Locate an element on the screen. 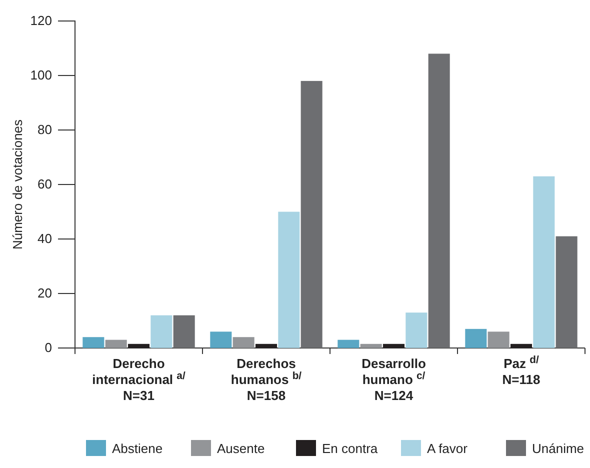 The width and height of the screenshot is (590, 468). y-tick-label: 120 is located at coordinates (41, 20).